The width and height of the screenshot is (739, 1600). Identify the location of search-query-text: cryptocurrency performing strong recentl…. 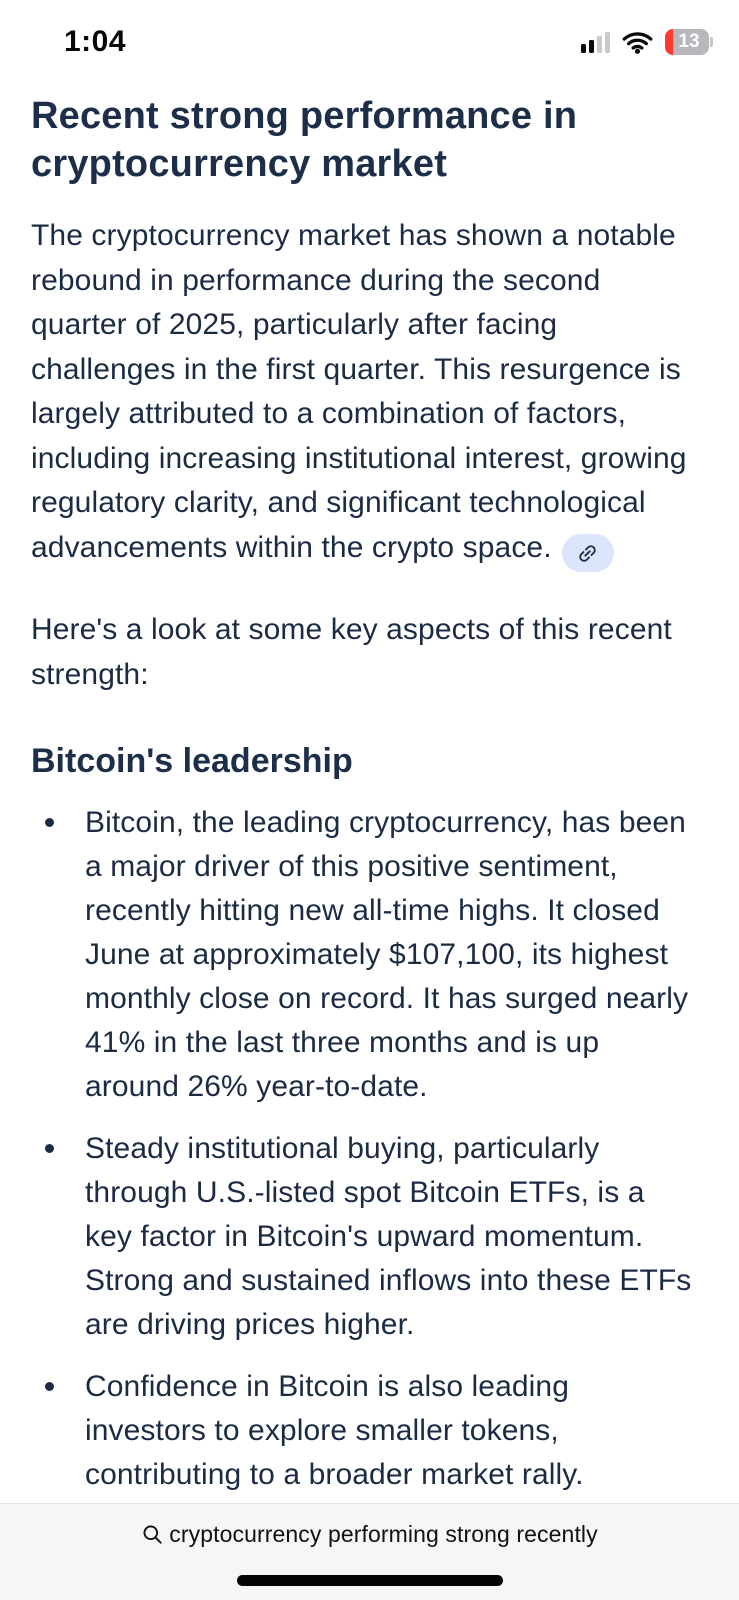
(383, 1534).